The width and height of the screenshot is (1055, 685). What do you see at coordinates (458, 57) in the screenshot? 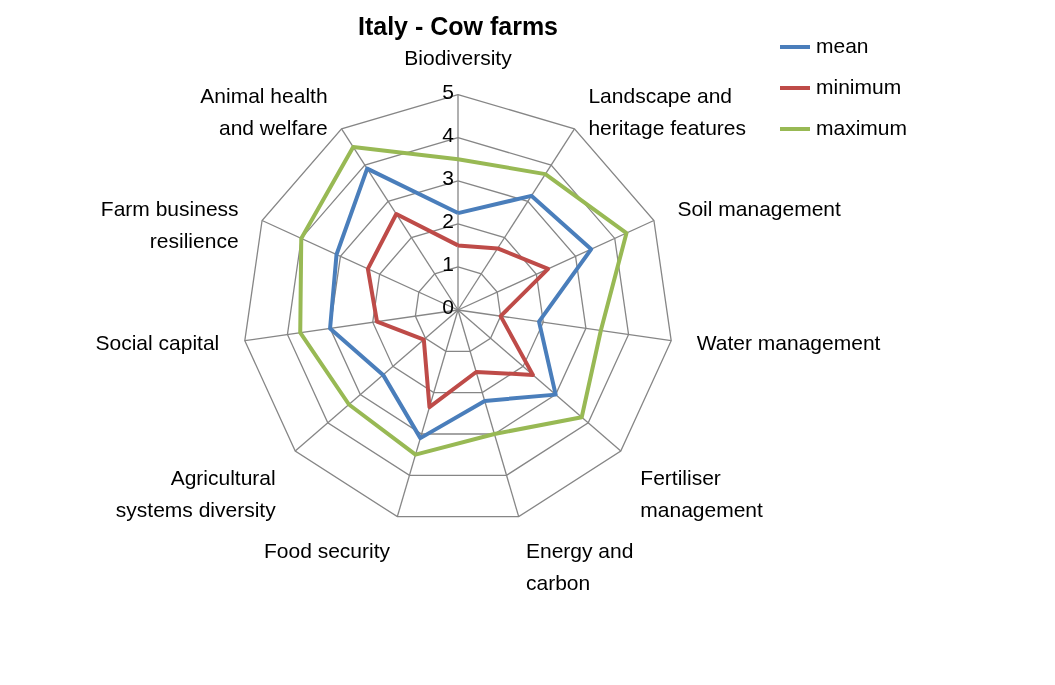
I see `spoke-label: Biodiversity` at bounding box center [458, 57].